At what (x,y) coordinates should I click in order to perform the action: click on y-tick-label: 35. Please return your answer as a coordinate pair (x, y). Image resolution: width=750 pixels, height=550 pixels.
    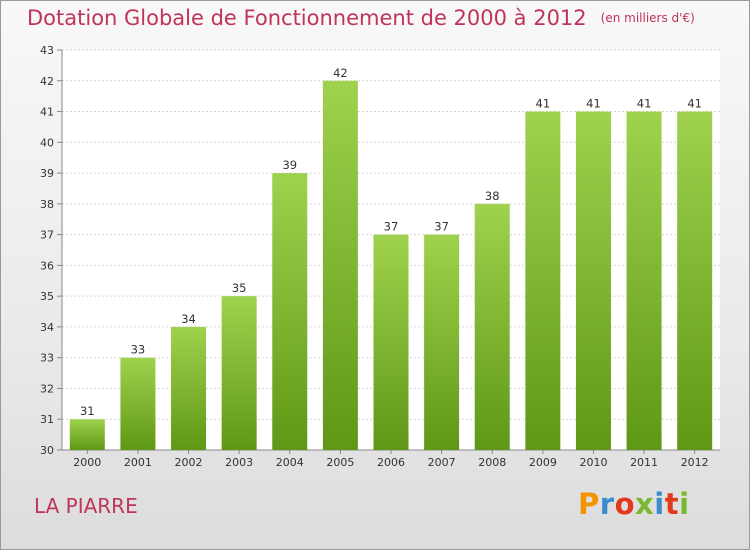
    Looking at the image, I should click on (47, 296).